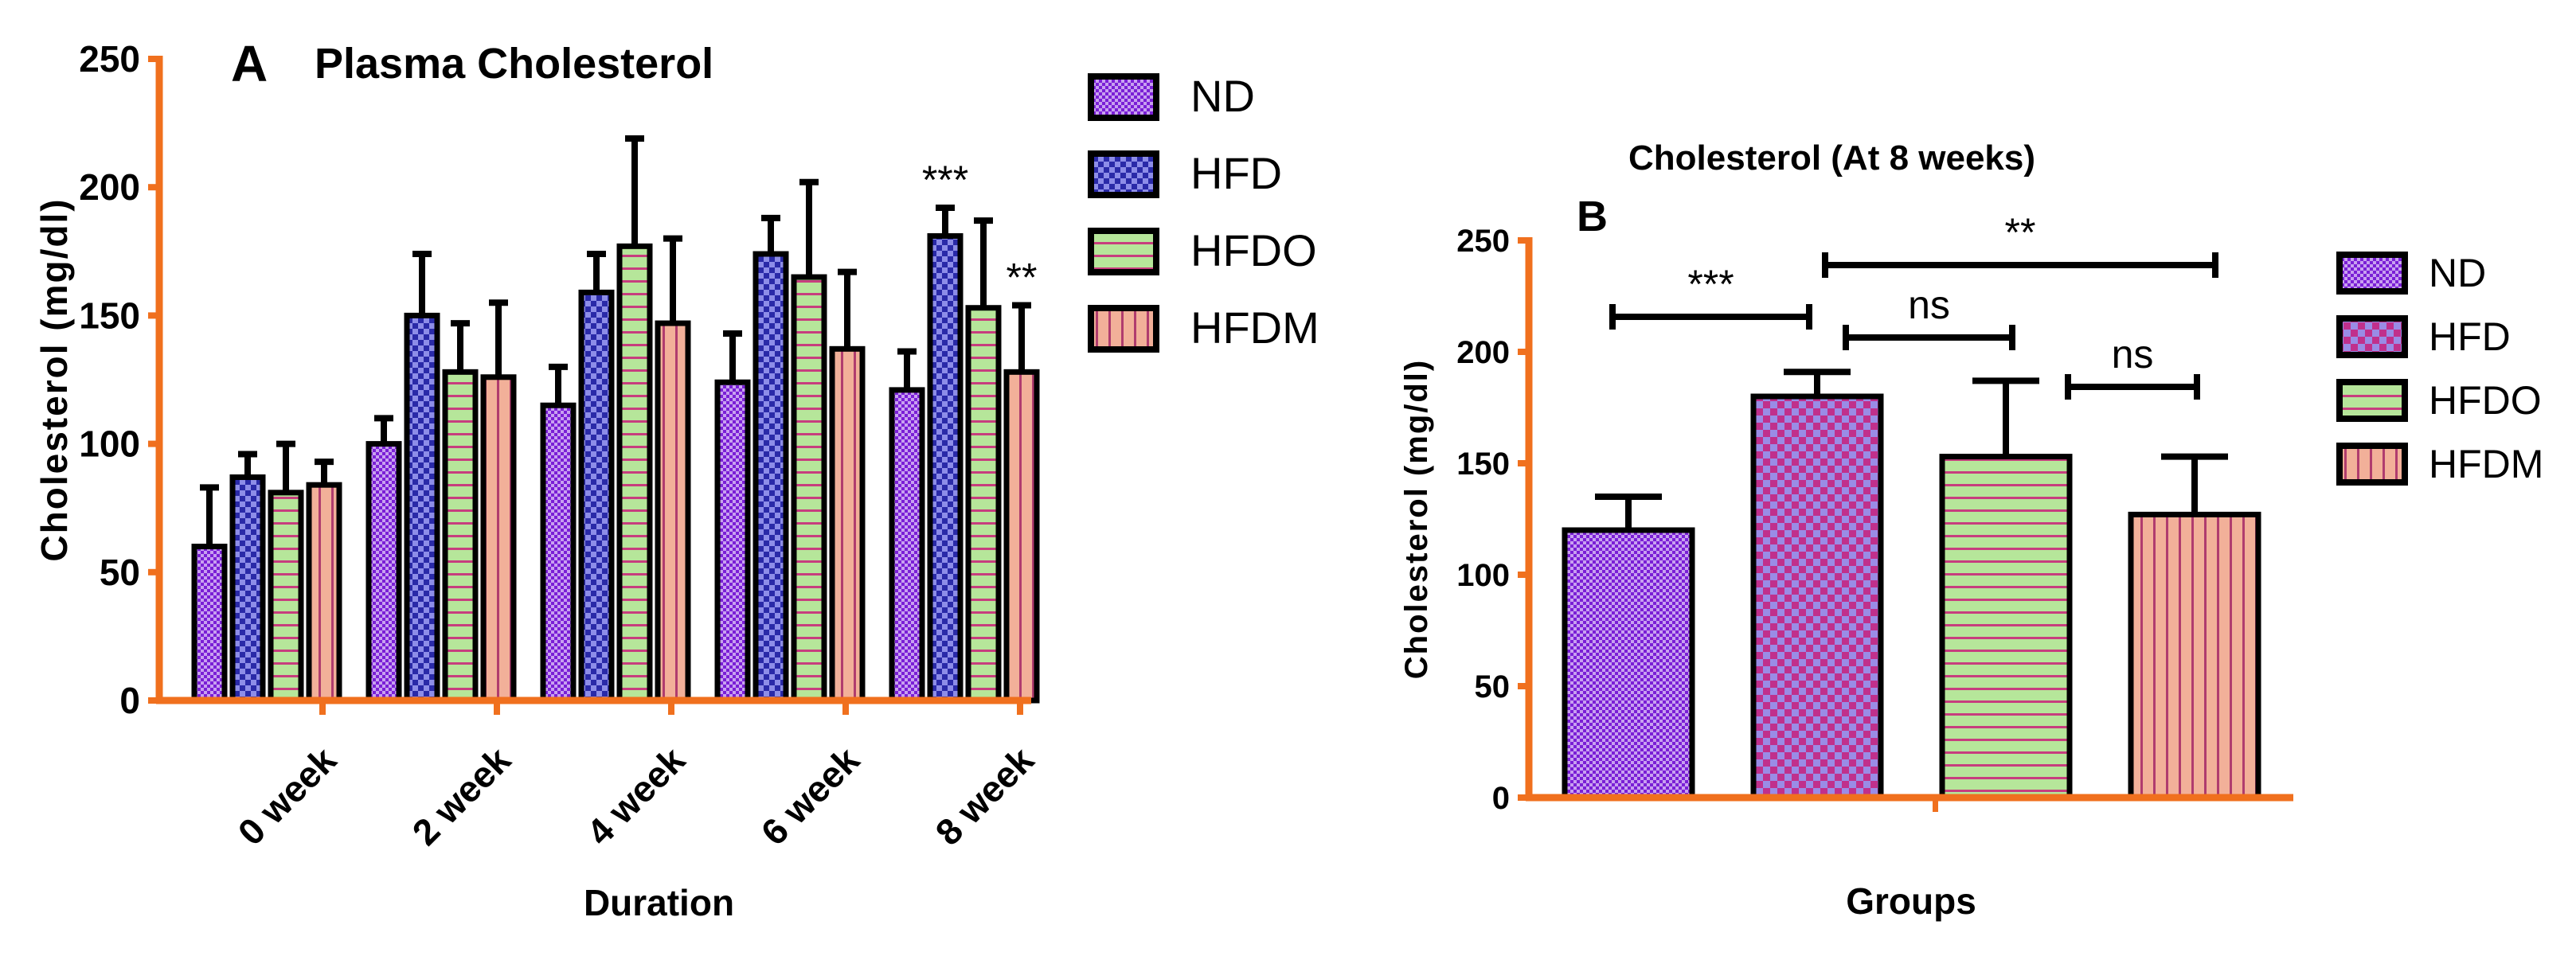 This screenshot has height=956, width=2576. I want to click on x-axis-label: Duration, so click(659, 902).